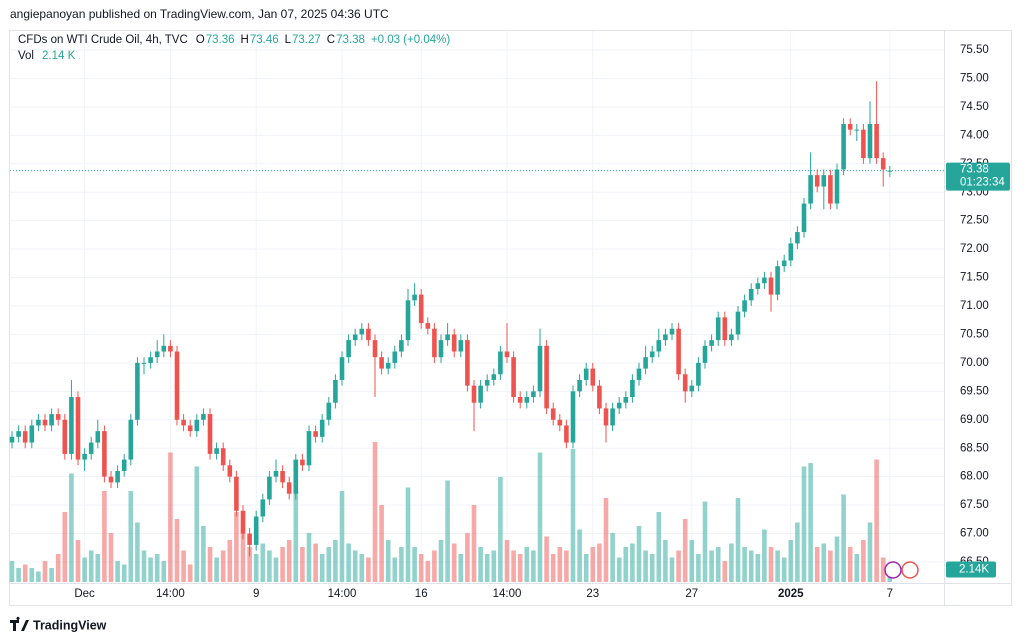 Image resolution: width=1024 pixels, height=641 pixels. What do you see at coordinates (982, 183) in the screenshot?
I see `price-tag-countdown: 01:23:34` at bounding box center [982, 183].